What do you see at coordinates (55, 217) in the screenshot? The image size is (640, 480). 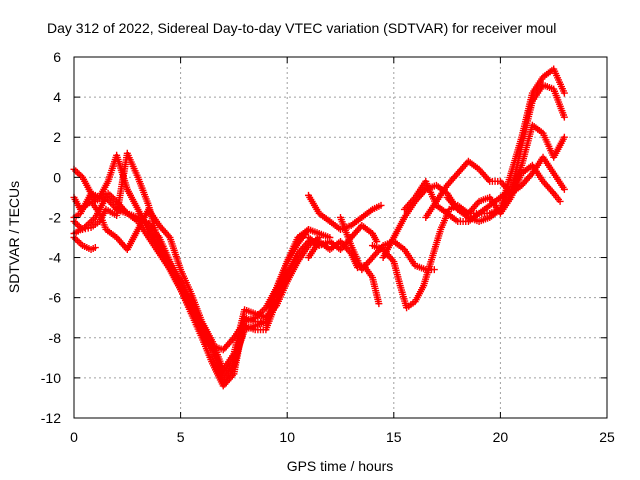 I see `y-tick-label: -2` at bounding box center [55, 217].